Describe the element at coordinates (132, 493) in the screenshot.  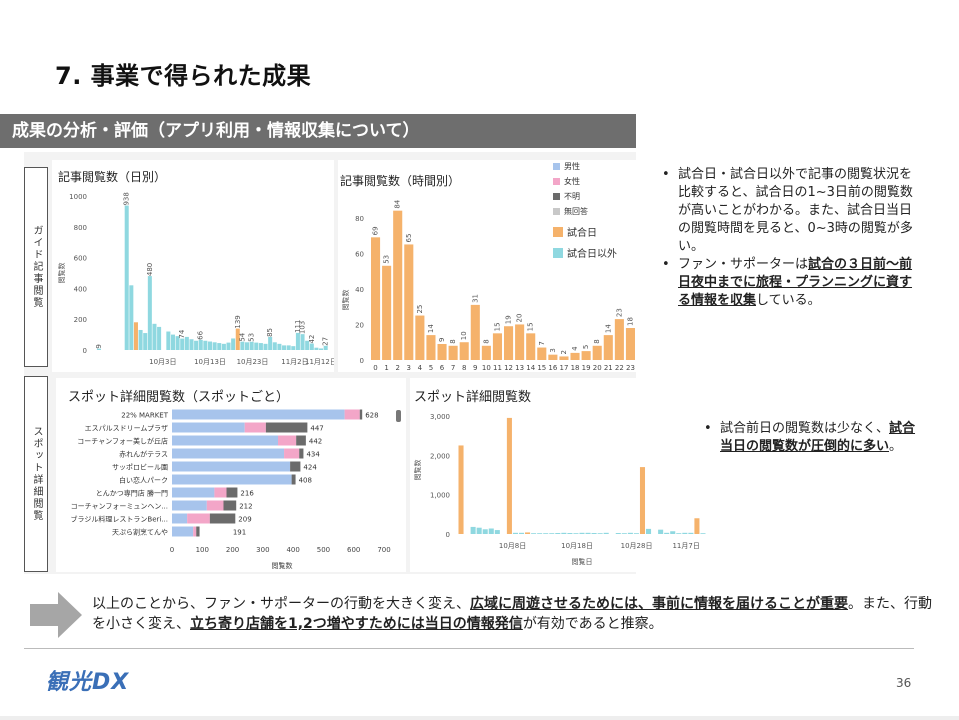
I see `spot-label: とんかつ専門店 勝一門` at that location.